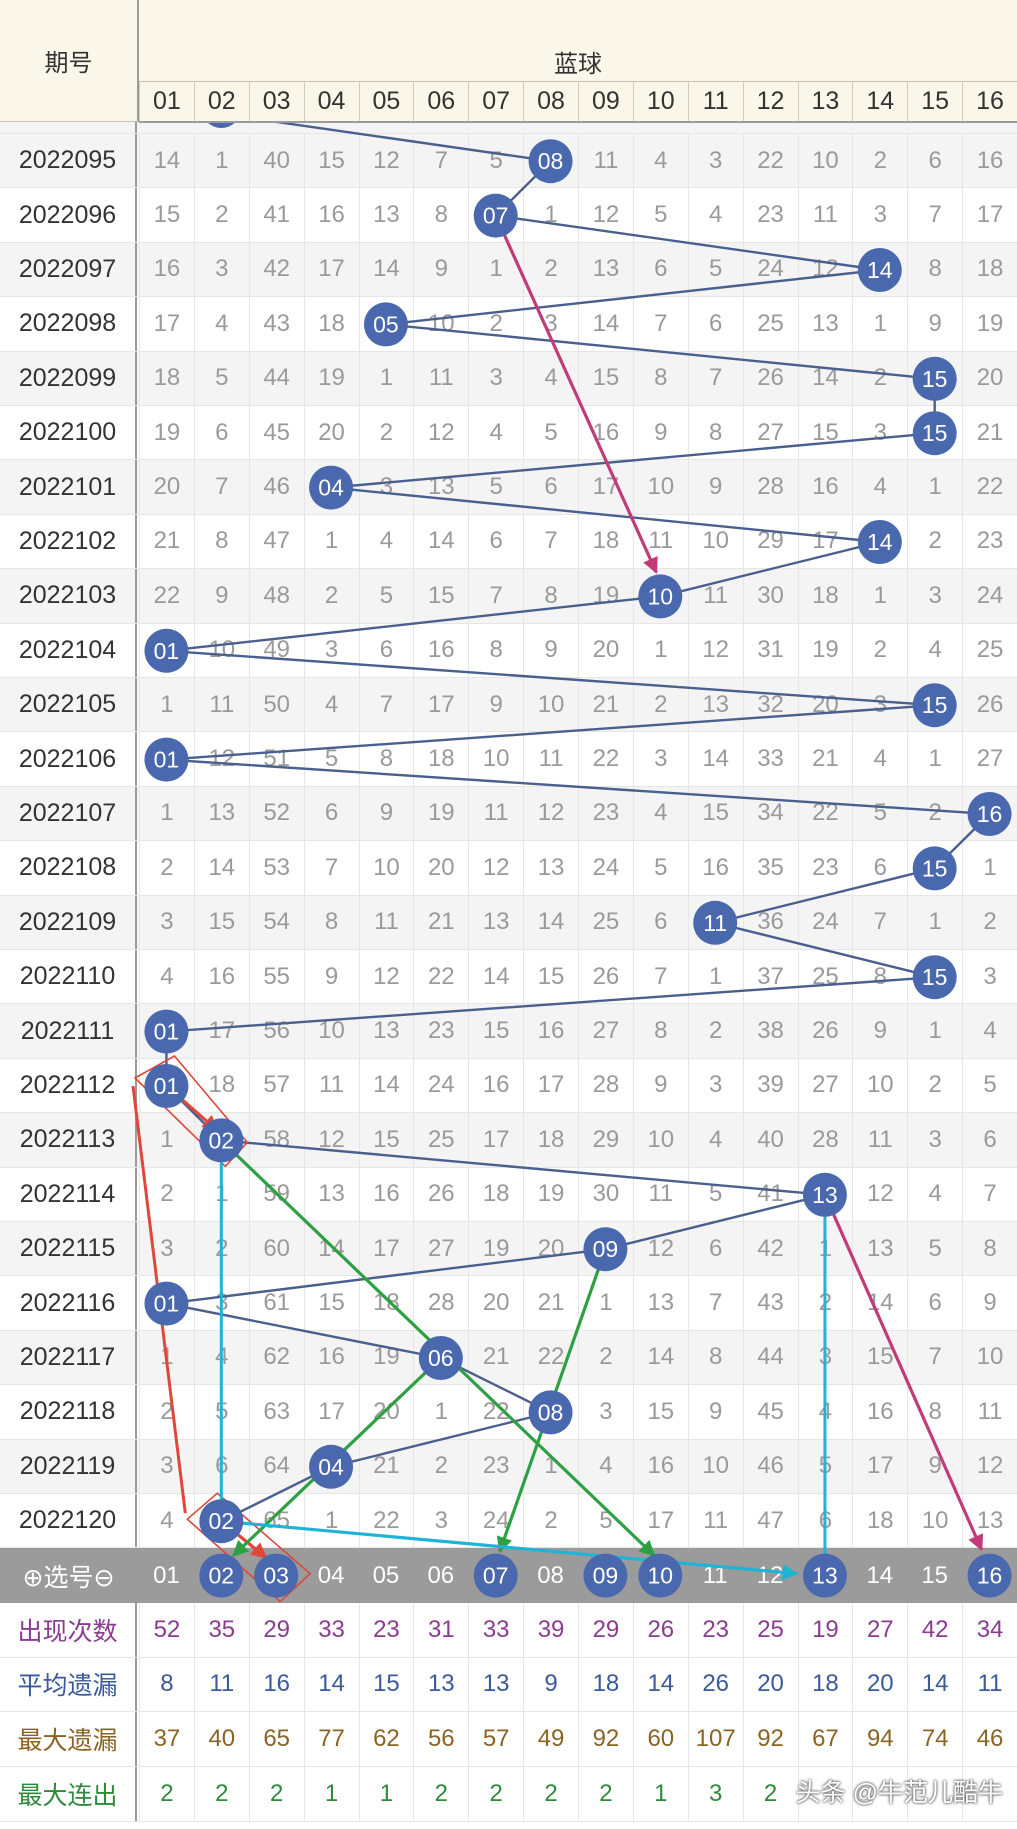  What do you see at coordinates (508, 1412) in the screenshot?
I see `table-row: 2022118 2 5 63 17 20 1 22 3 15 9 45 4 16 8 11` at bounding box center [508, 1412].